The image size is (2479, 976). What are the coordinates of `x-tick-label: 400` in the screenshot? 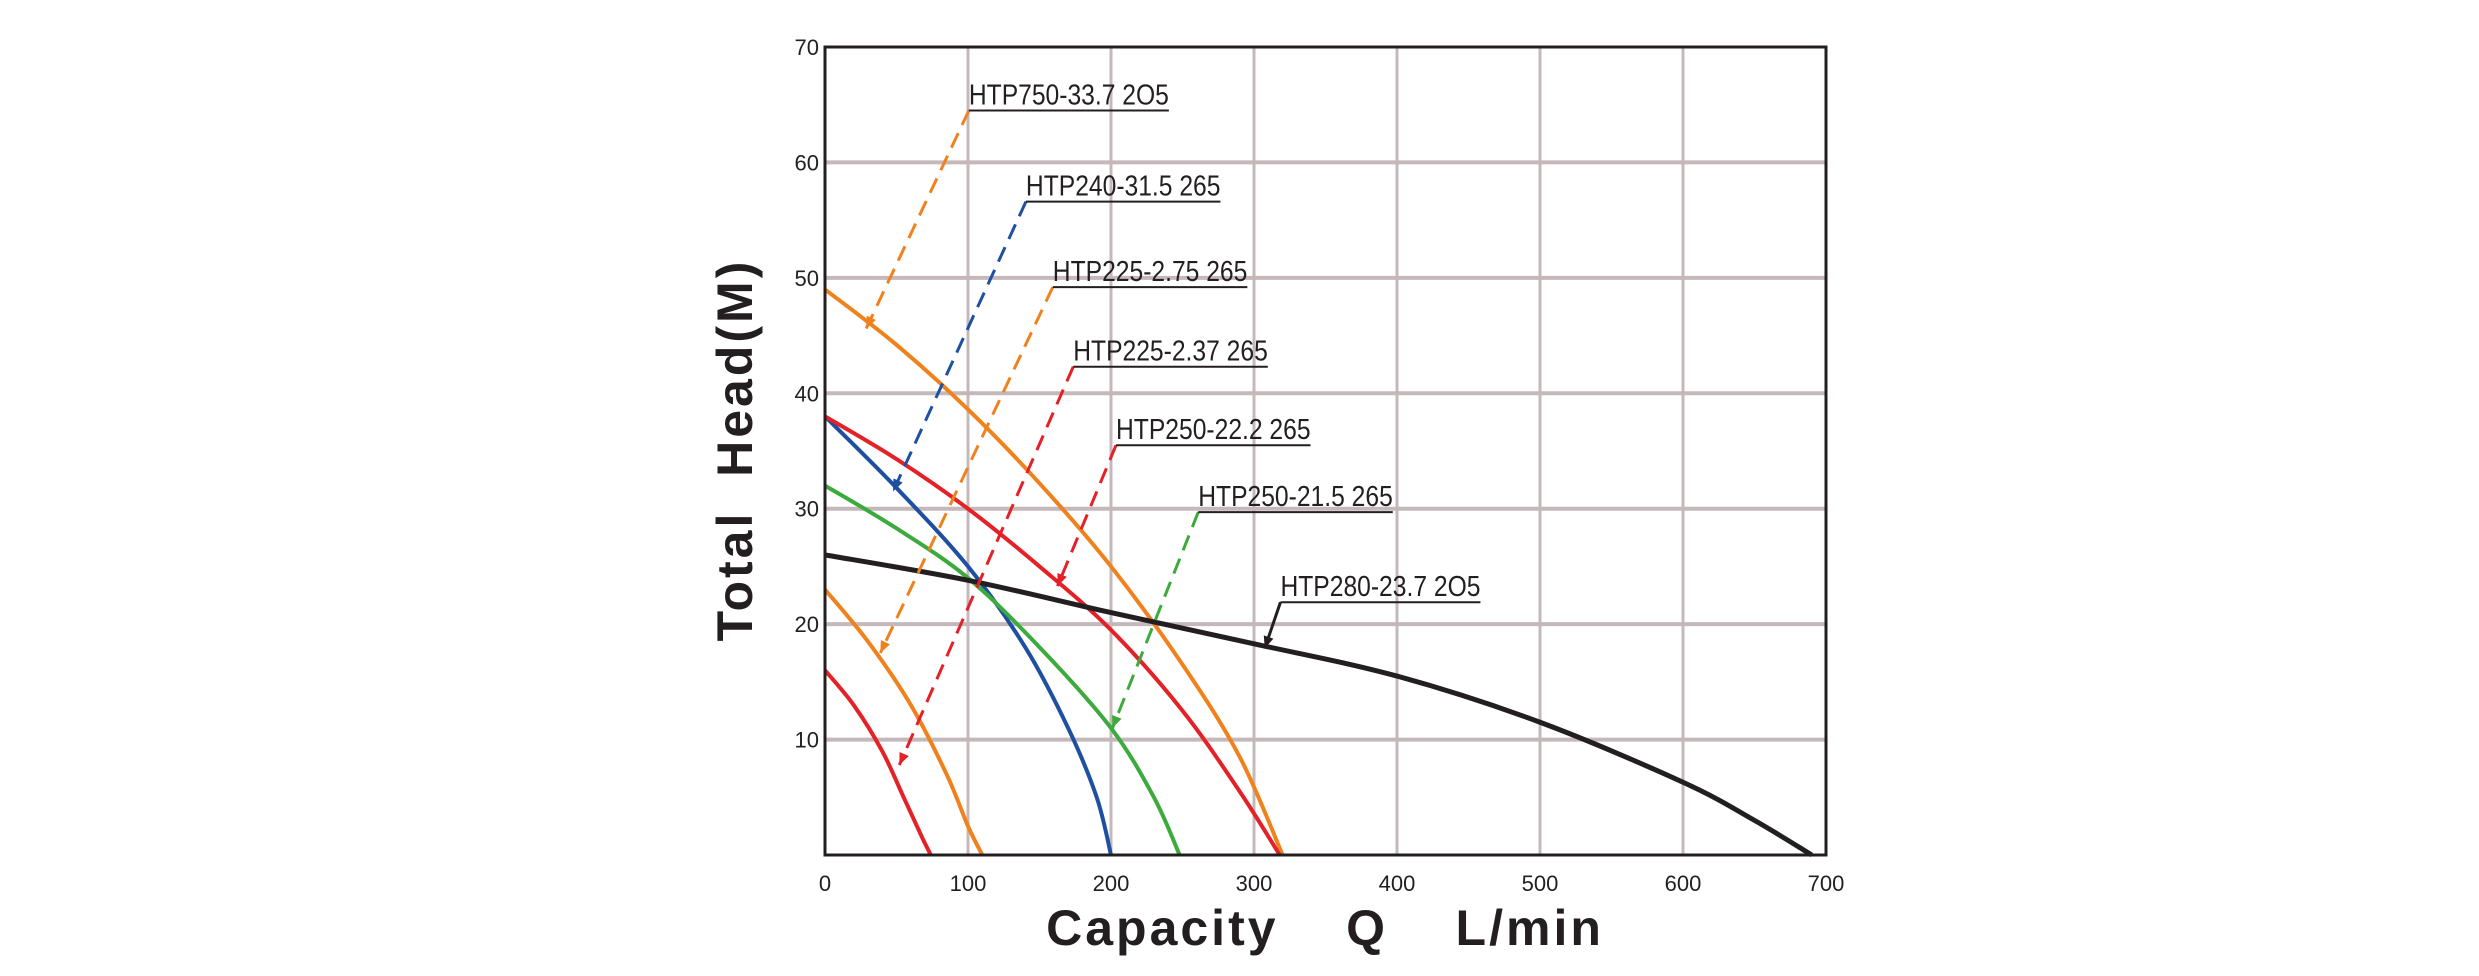 It's located at (1397, 883).